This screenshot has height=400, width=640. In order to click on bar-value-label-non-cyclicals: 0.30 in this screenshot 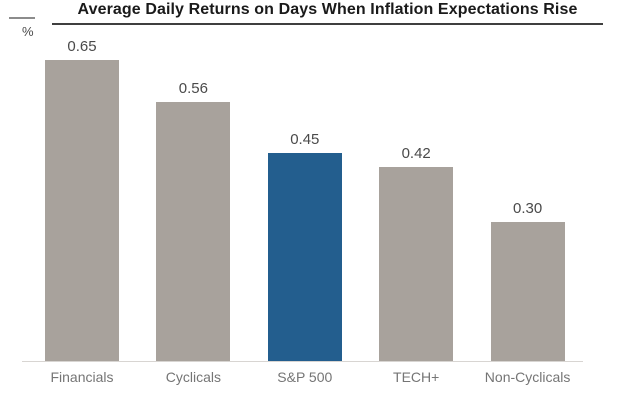, I will do `click(527, 208)`.